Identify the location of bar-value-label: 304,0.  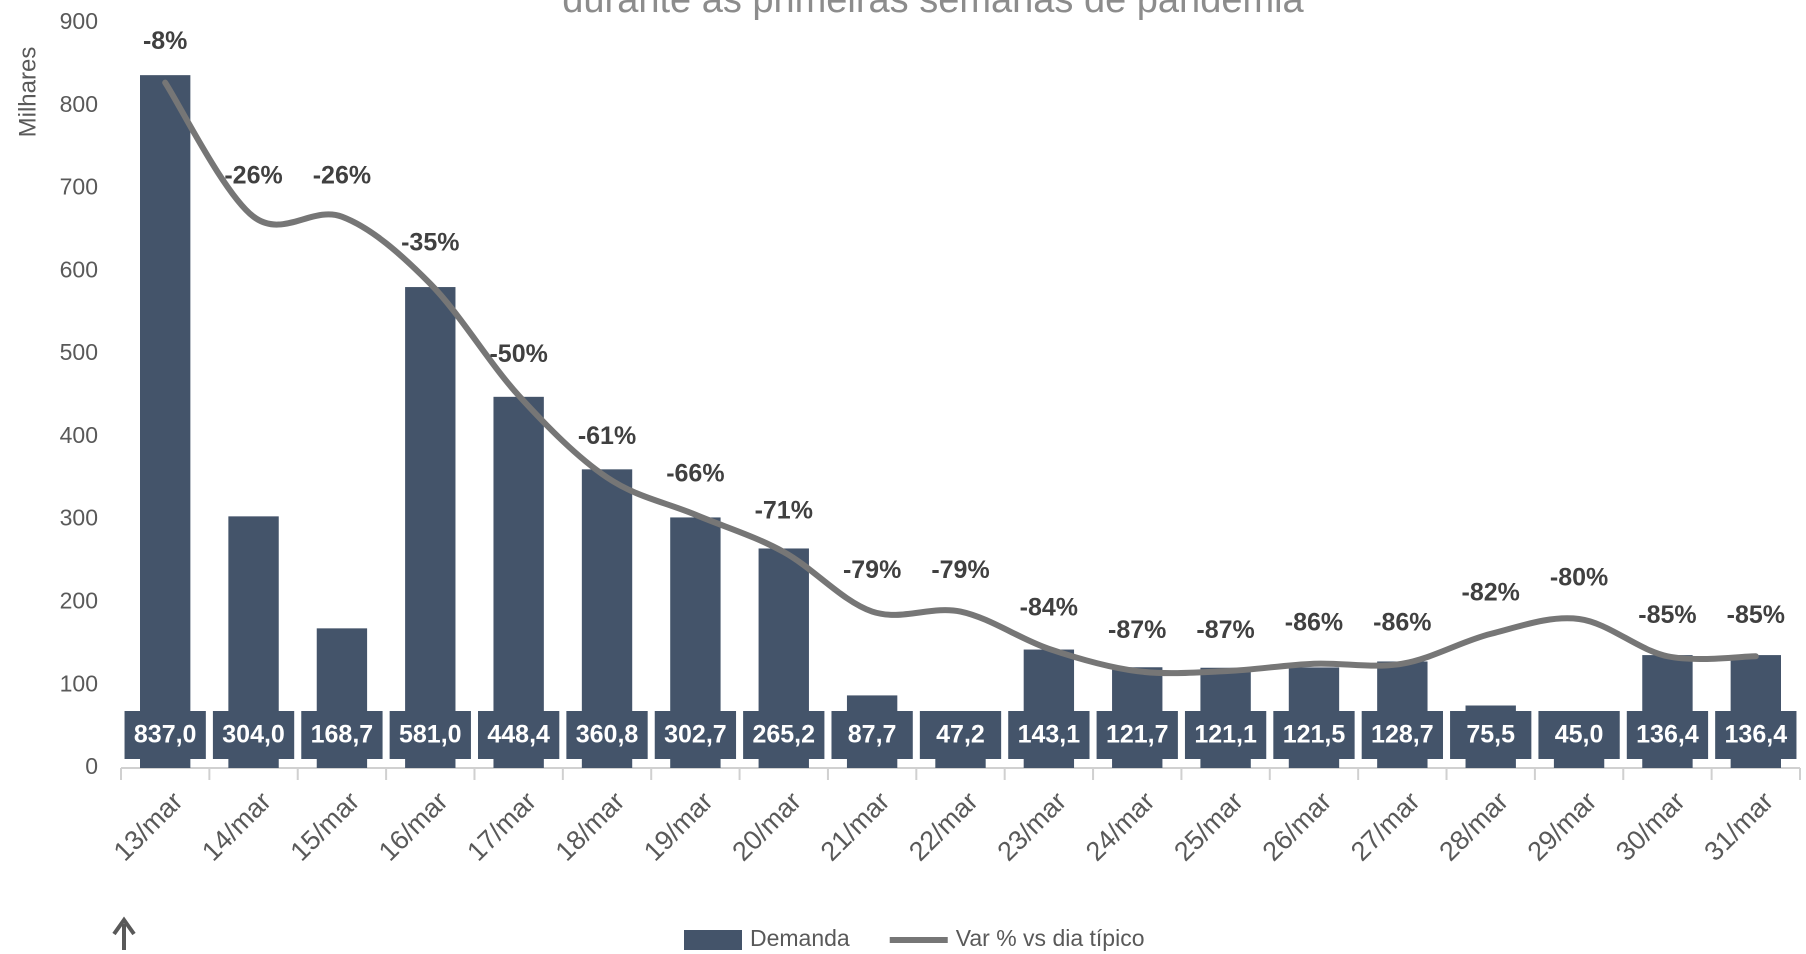
(253, 735).